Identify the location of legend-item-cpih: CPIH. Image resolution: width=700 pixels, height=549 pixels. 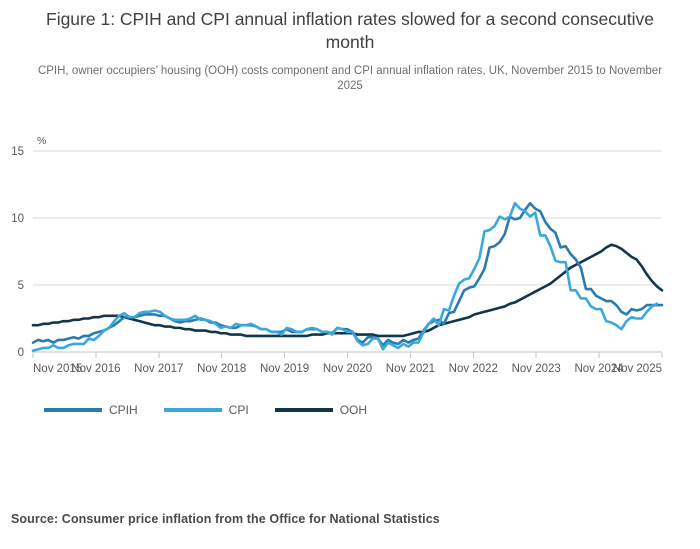
(91, 410).